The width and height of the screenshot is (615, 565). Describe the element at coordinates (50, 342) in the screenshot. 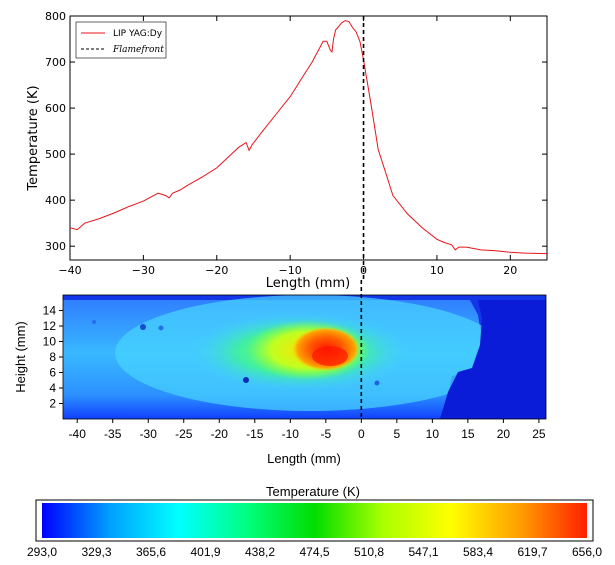

I see `heatmap-y-tick-label: 10` at that location.